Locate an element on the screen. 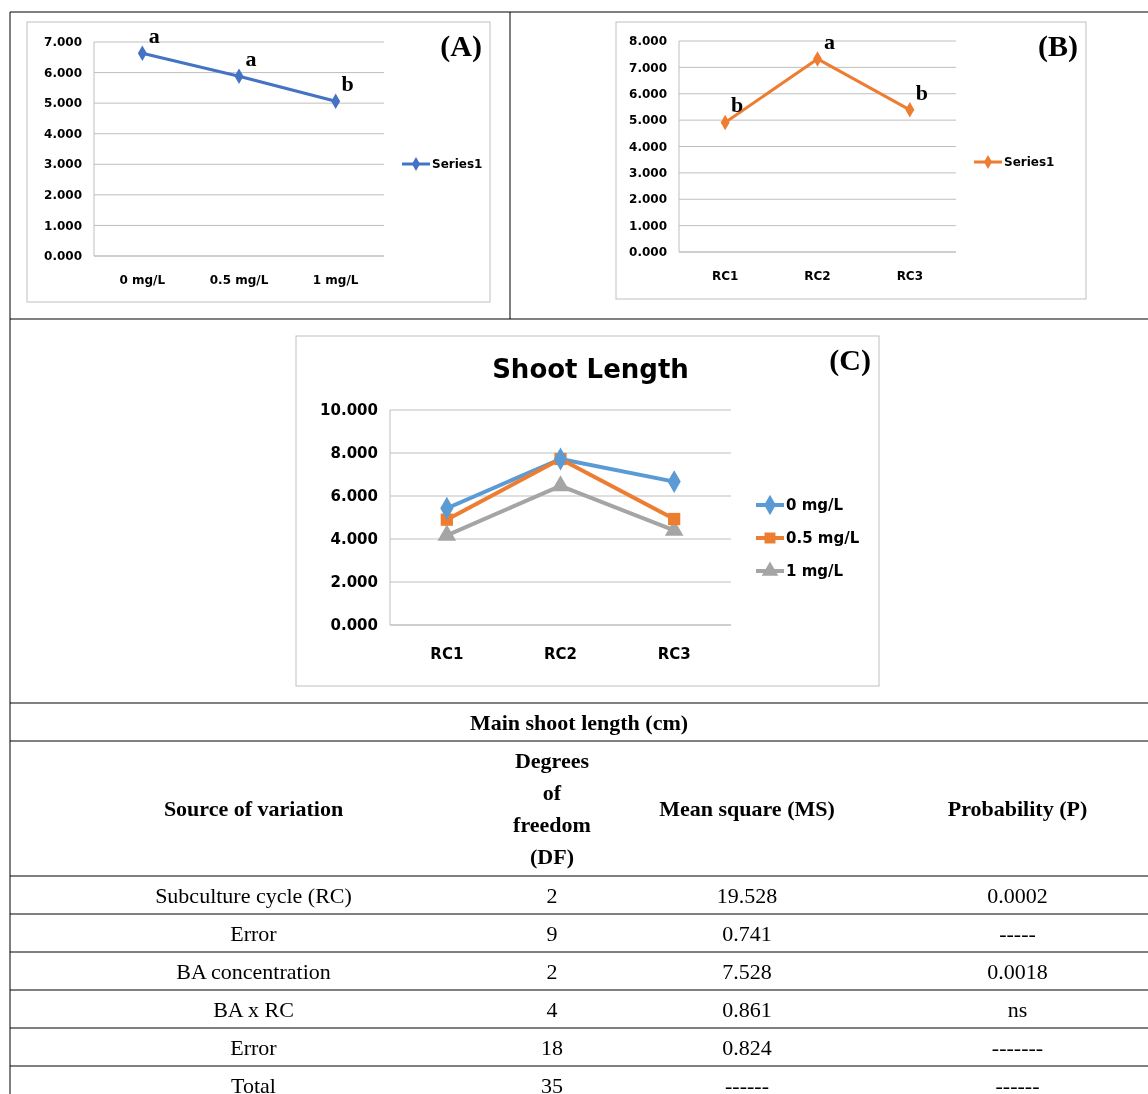 The image size is (1148, 1094). text: 0.741 is located at coordinates (747, 933).